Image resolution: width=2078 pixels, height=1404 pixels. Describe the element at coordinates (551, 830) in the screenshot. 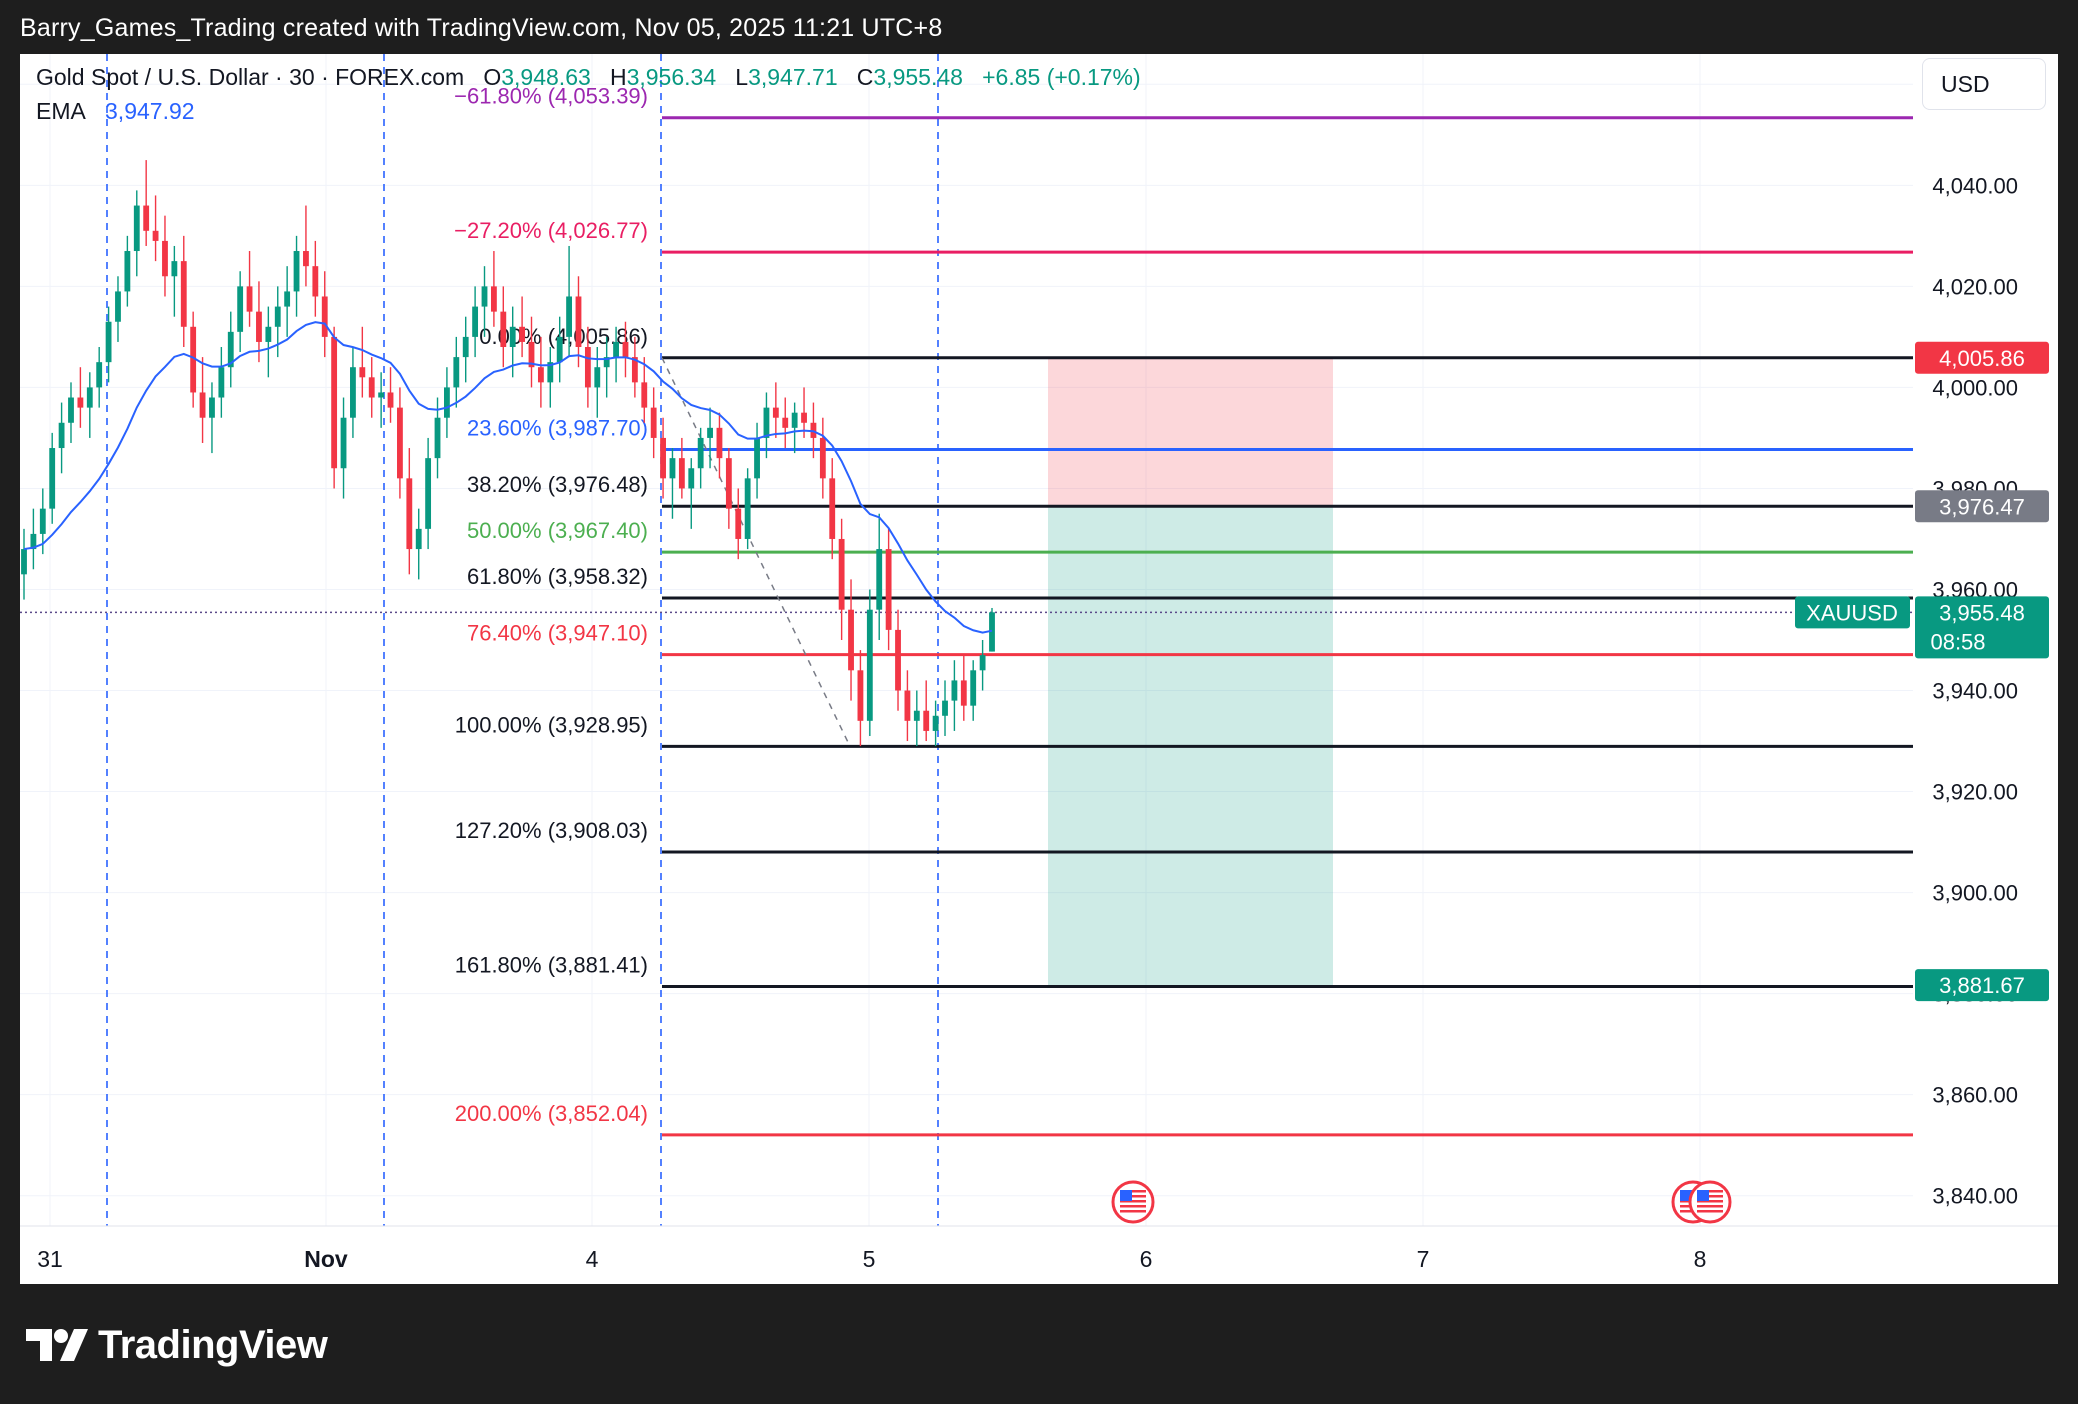

I see `fib-level-label: 127.20% (3,908.03)` at that location.